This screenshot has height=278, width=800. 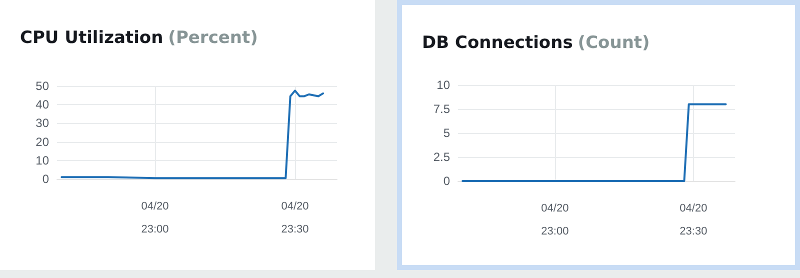 What do you see at coordinates (446, 133) in the screenshot?
I see `y-tick-label: 5` at bounding box center [446, 133].